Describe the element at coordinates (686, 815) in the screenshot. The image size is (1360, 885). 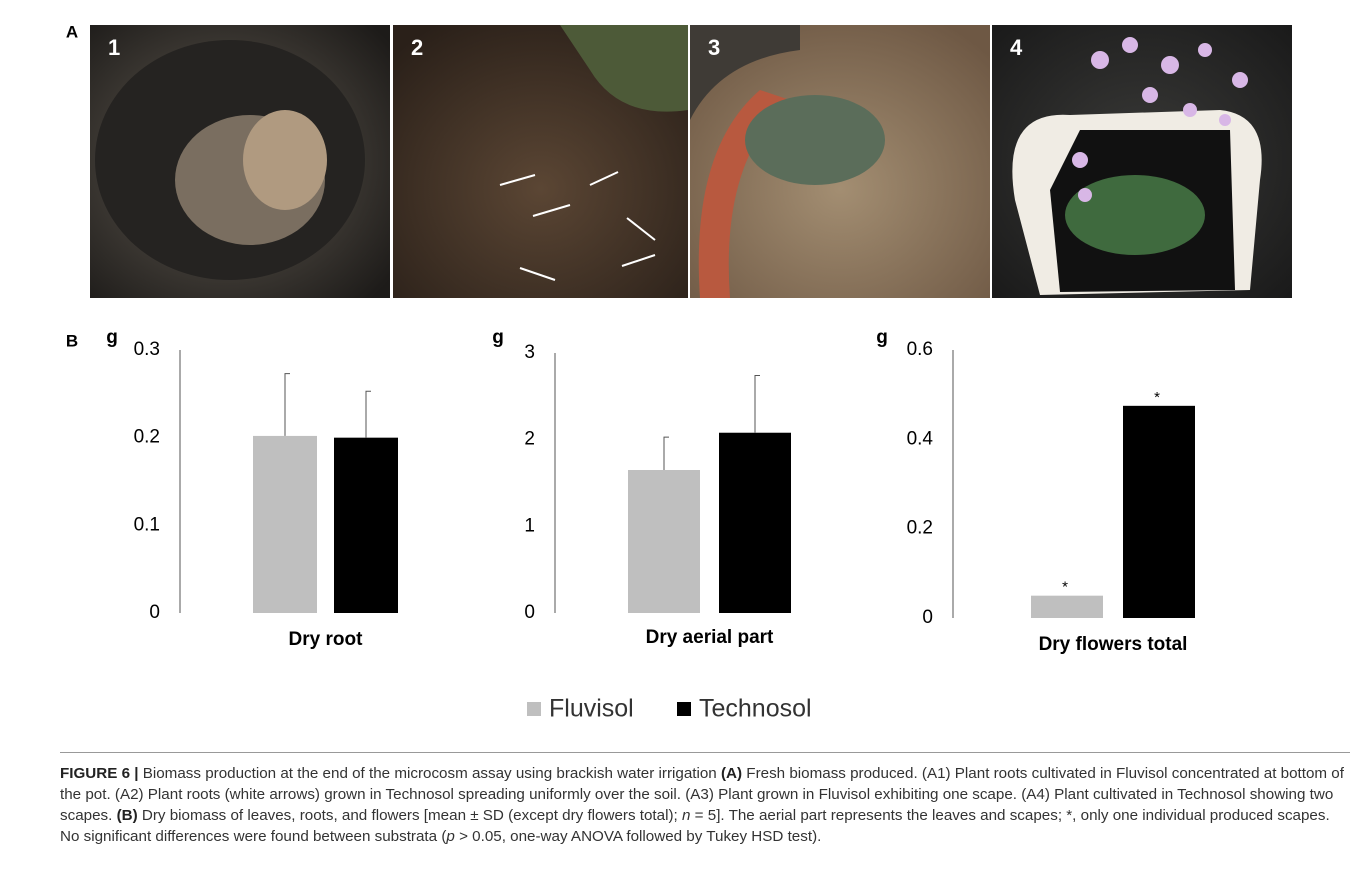
I see `caption-text: n` at that location.